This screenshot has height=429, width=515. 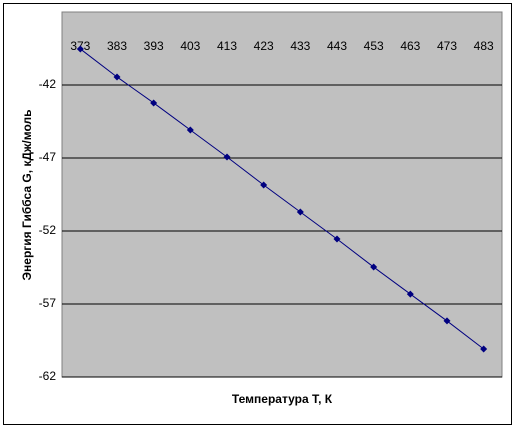 What do you see at coordinates (27, 194) in the screenshot?
I see `y-axis-title: Энергия Гиббса G, кДж/моль` at bounding box center [27, 194].